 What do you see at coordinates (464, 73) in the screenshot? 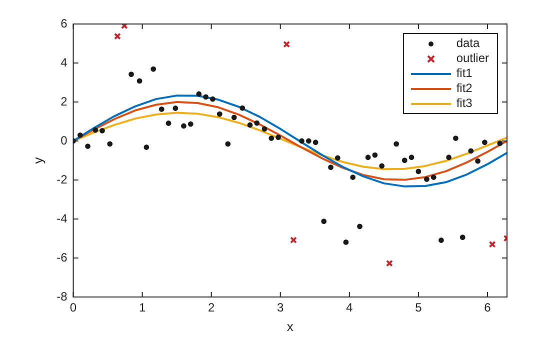
I see `legend-label: fit1` at bounding box center [464, 73].